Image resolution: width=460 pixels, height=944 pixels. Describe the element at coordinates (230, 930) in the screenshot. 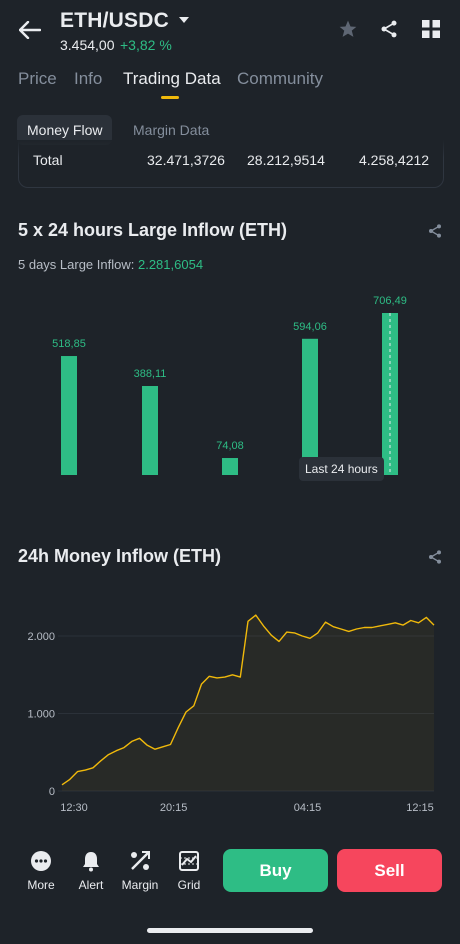

I see `home-indicator` at that location.